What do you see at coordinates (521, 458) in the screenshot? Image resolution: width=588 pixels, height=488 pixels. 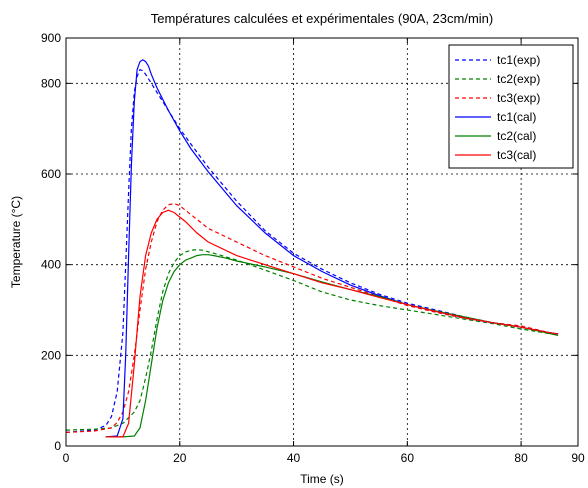 I see `x-tick-label: 80` at bounding box center [521, 458].